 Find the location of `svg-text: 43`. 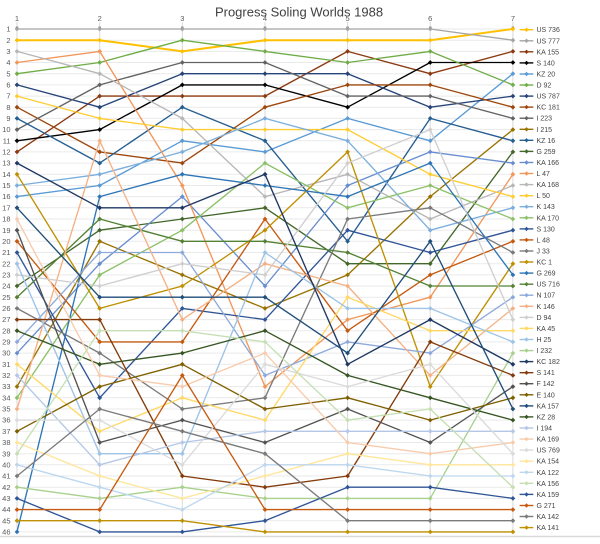

svg-text: 43 is located at coordinates (6, 498).